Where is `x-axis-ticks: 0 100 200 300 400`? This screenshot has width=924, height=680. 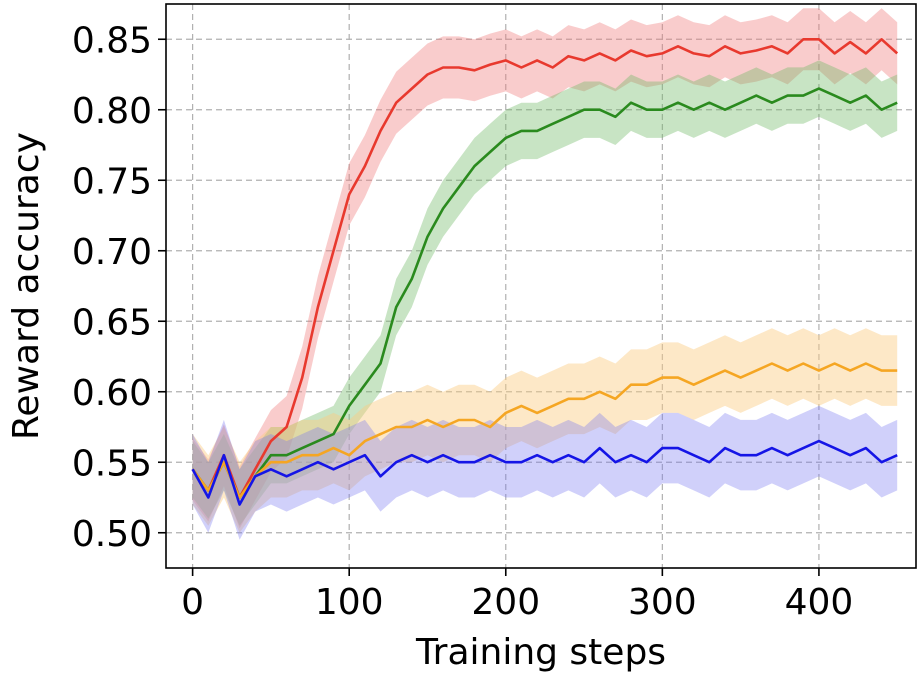 x-axis-ticks: 0 100 200 300 400 is located at coordinates (517, 595).